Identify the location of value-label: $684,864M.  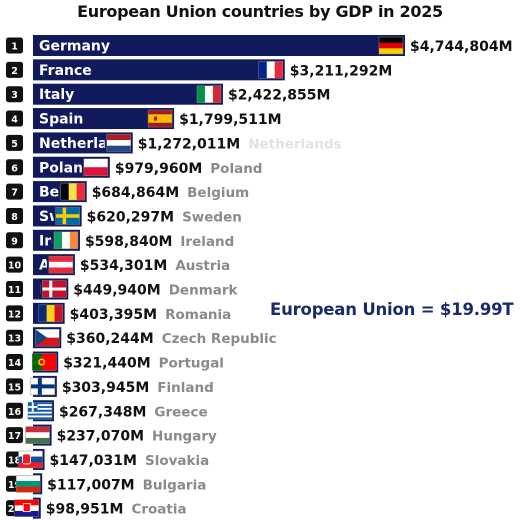
(135, 193).